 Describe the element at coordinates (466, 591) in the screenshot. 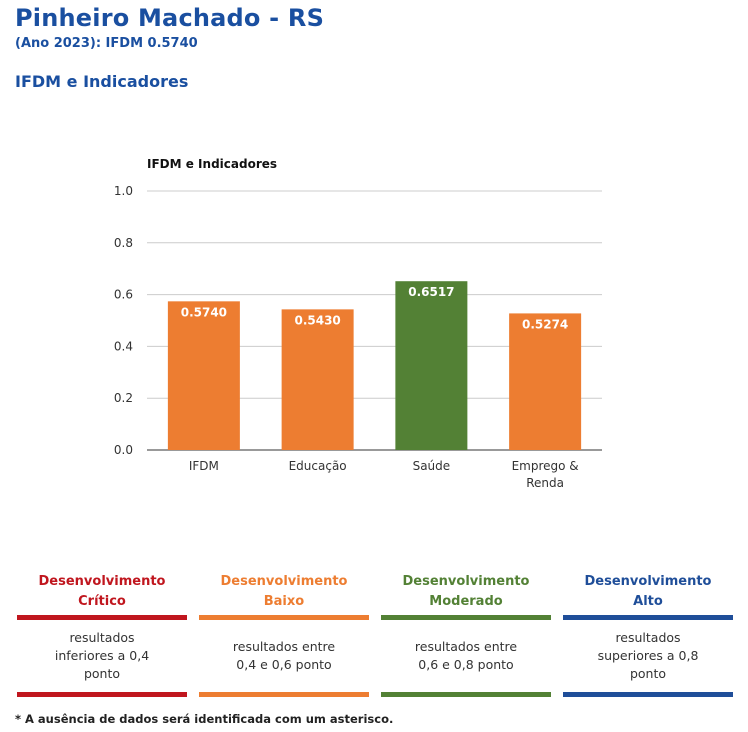

I see `legend-title: Desenvolvimento Moderado` at that location.